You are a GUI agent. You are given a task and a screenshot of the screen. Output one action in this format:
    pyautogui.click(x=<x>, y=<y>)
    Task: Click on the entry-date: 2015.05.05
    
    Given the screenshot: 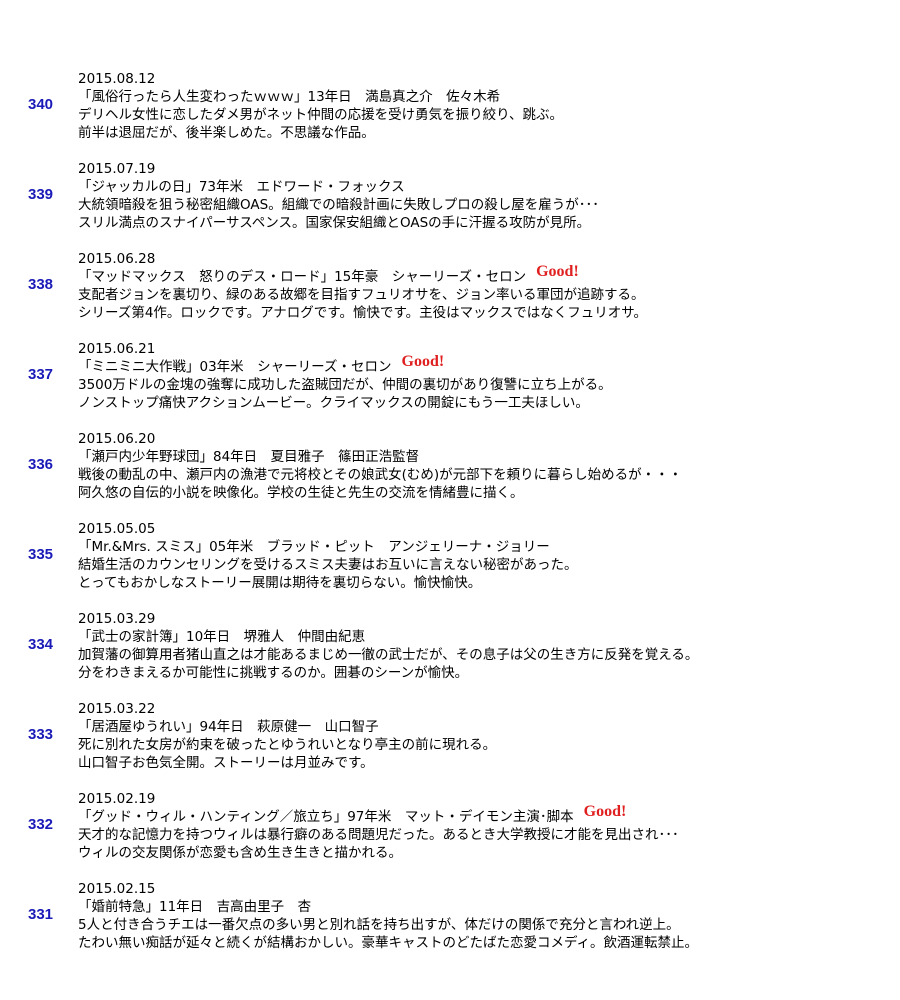 What is the action you would take?
    pyautogui.click(x=117, y=529)
    